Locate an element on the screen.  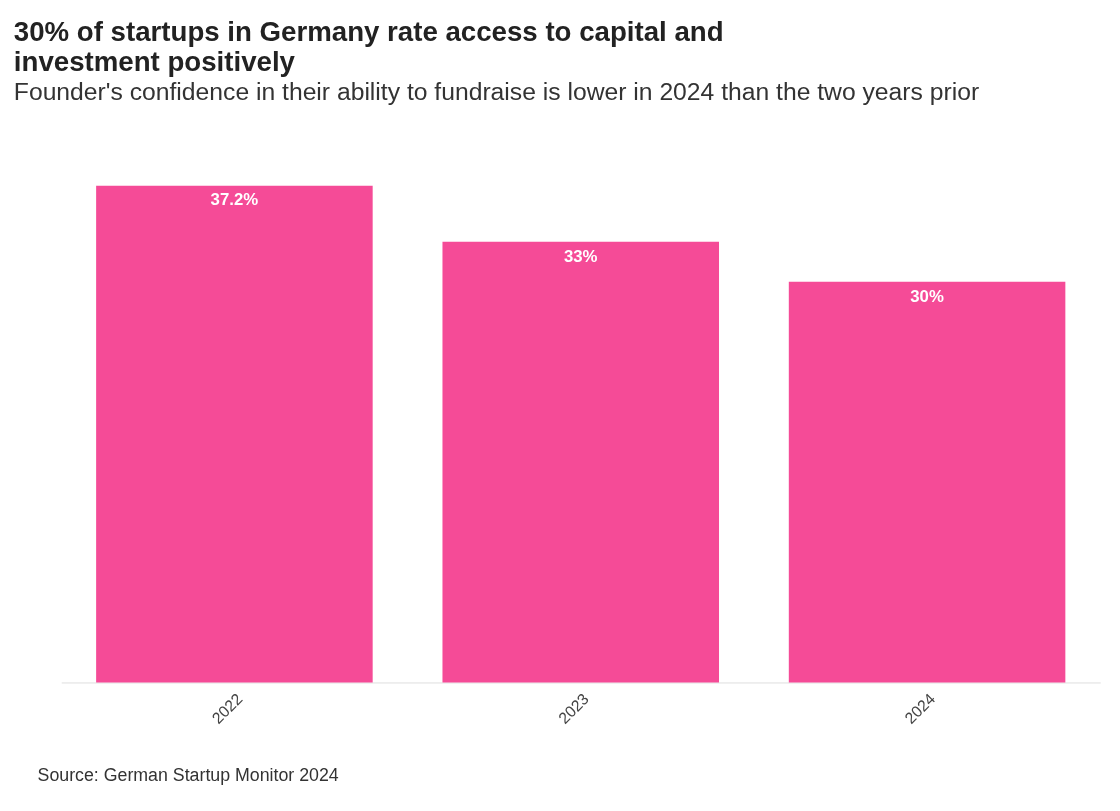
chart-title: 30% of startups in Germany rate access to capital and investment positively is located at coordinates (368, 47).